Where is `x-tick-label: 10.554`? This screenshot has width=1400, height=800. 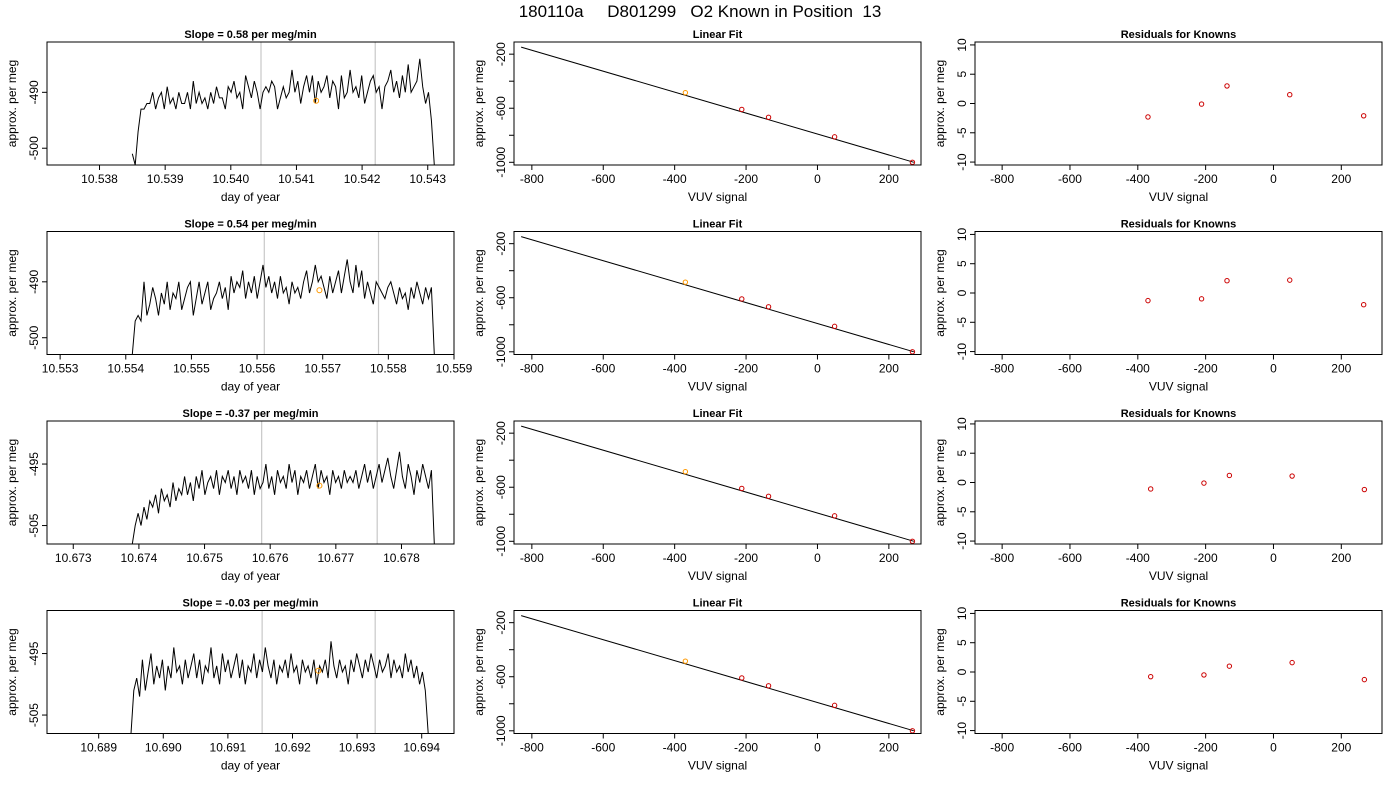 x-tick-label: 10.554 is located at coordinates (125, 369).